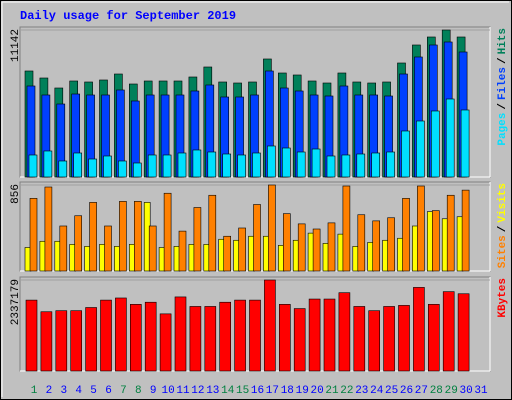  What do you see at coordinates (197, 391) in the screenshot?
I see `x-tick-label: 12` at bounding box center [197, 391].